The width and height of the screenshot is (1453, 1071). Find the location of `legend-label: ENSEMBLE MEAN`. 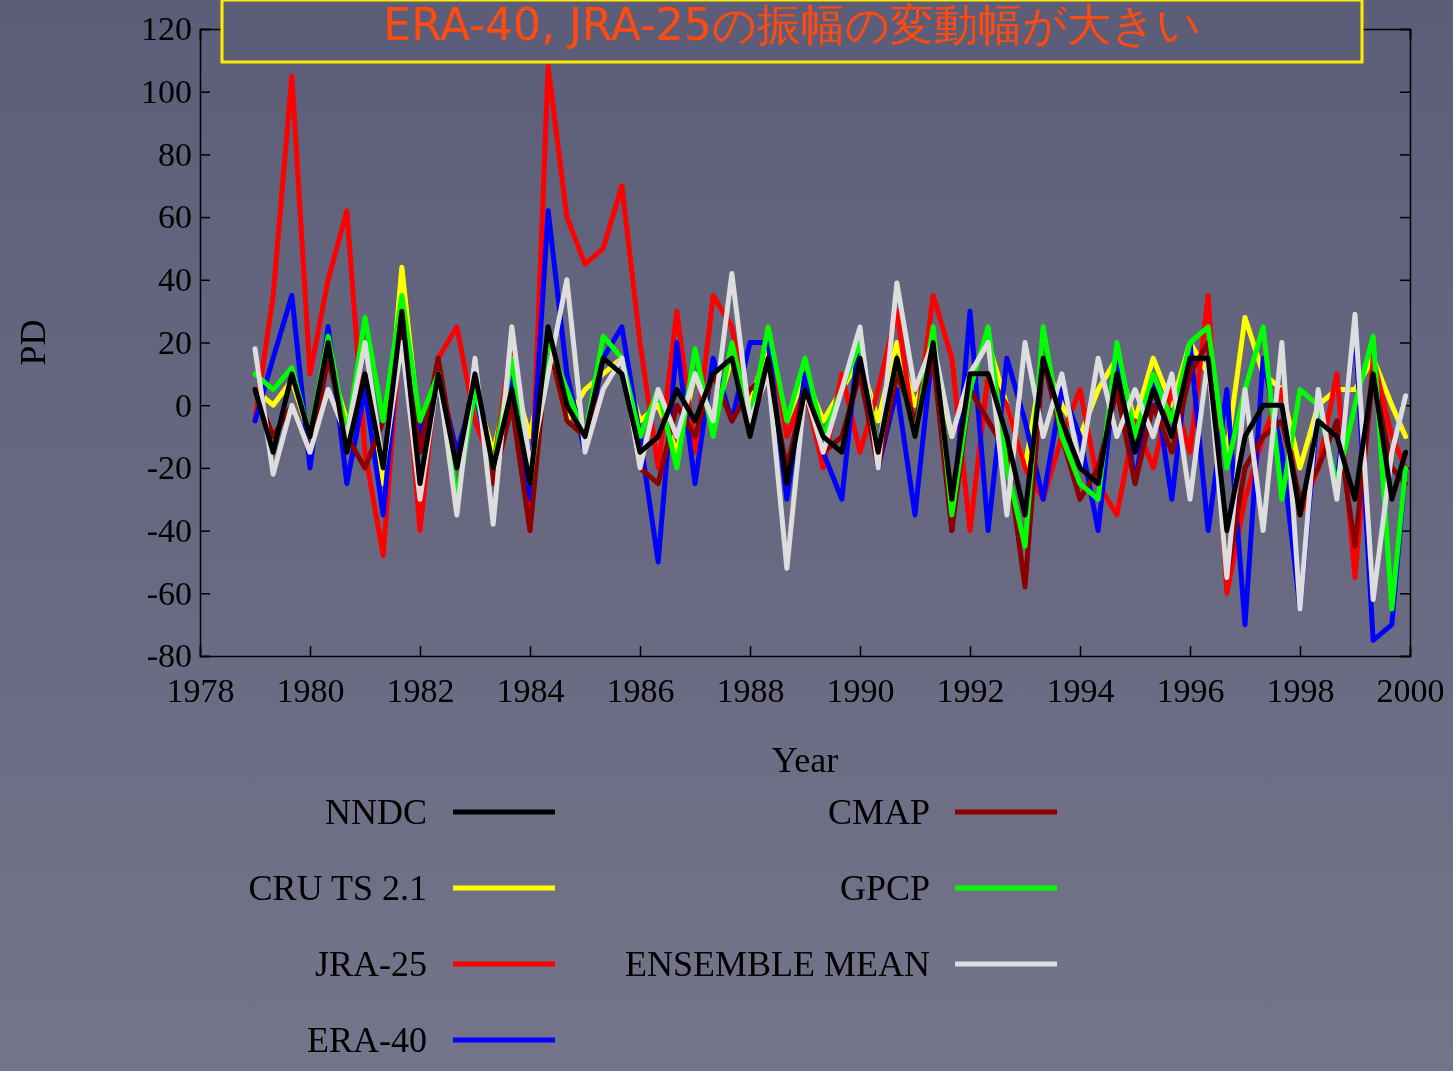

legend-label: ENSEMBLE MEAN is located at coordinates (777, 964).